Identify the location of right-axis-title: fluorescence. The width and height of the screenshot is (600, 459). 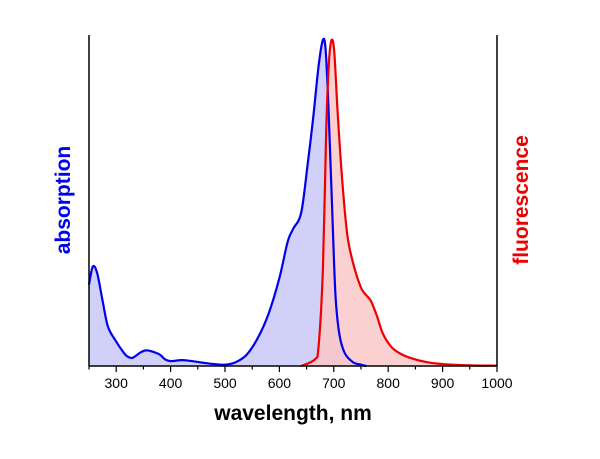
(521, 200).